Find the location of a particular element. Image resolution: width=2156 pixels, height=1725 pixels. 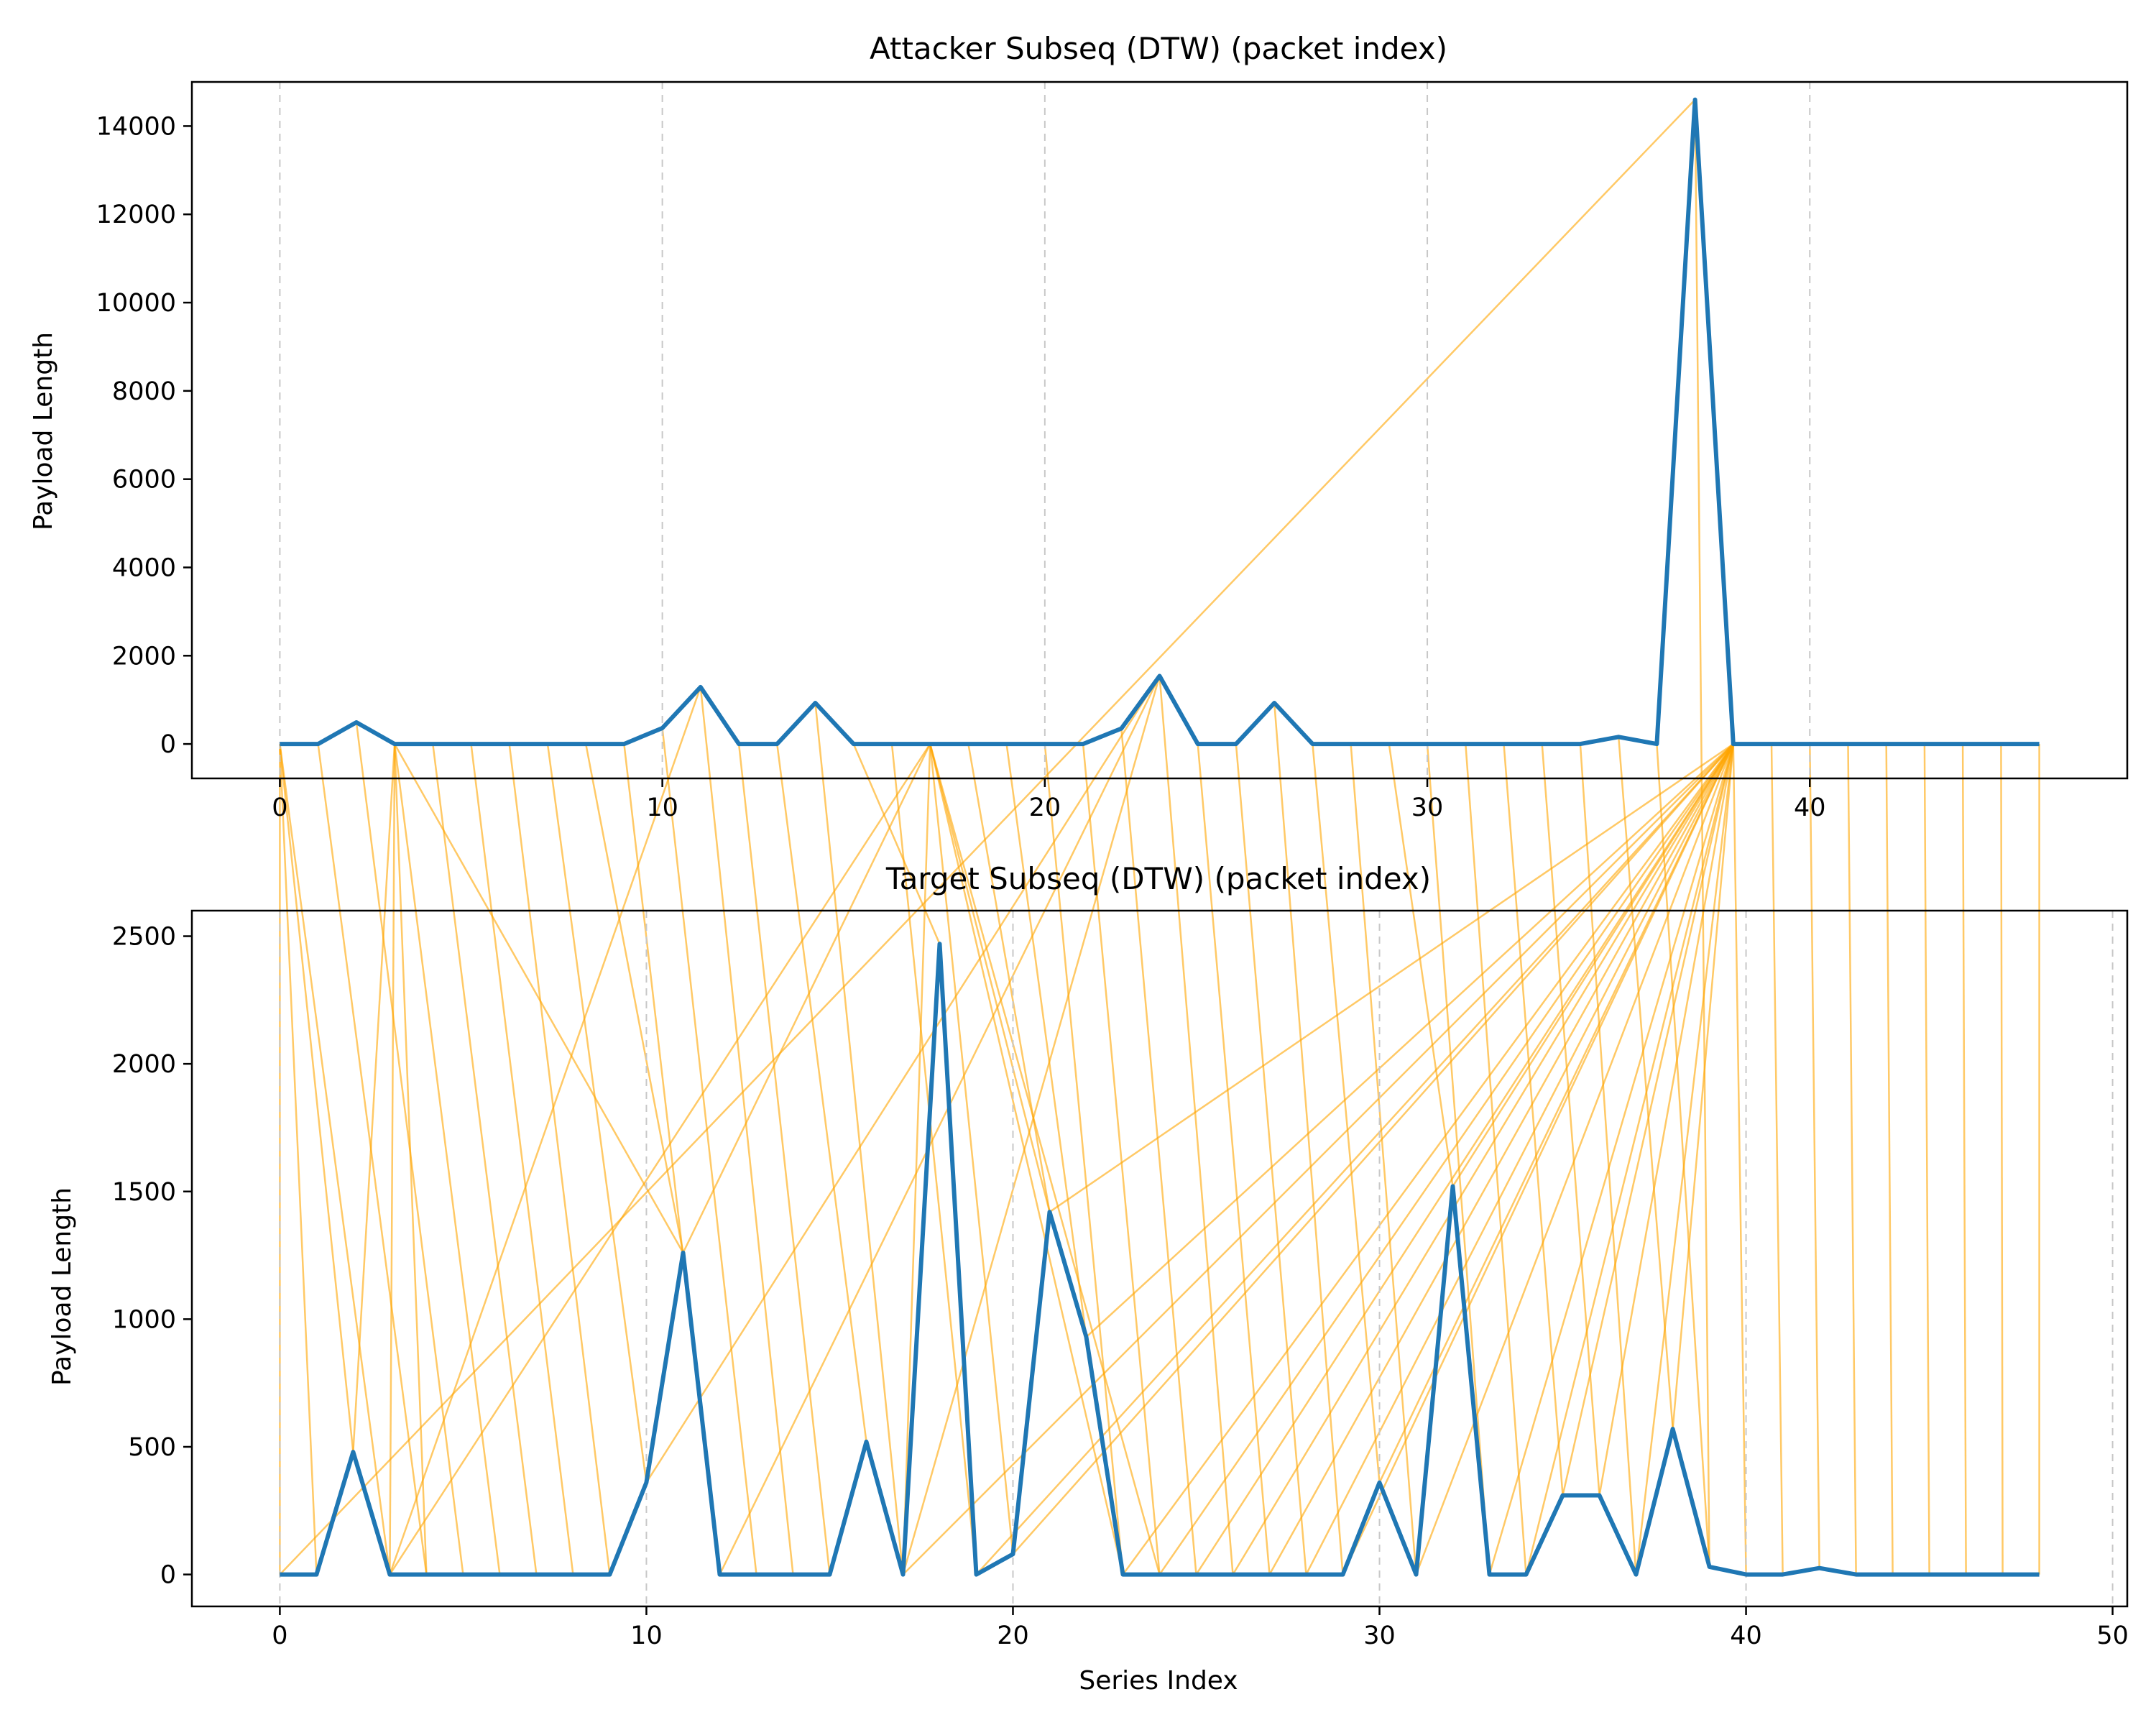

target-x-tick-label: 0 is located at coordinates (279, 1636).